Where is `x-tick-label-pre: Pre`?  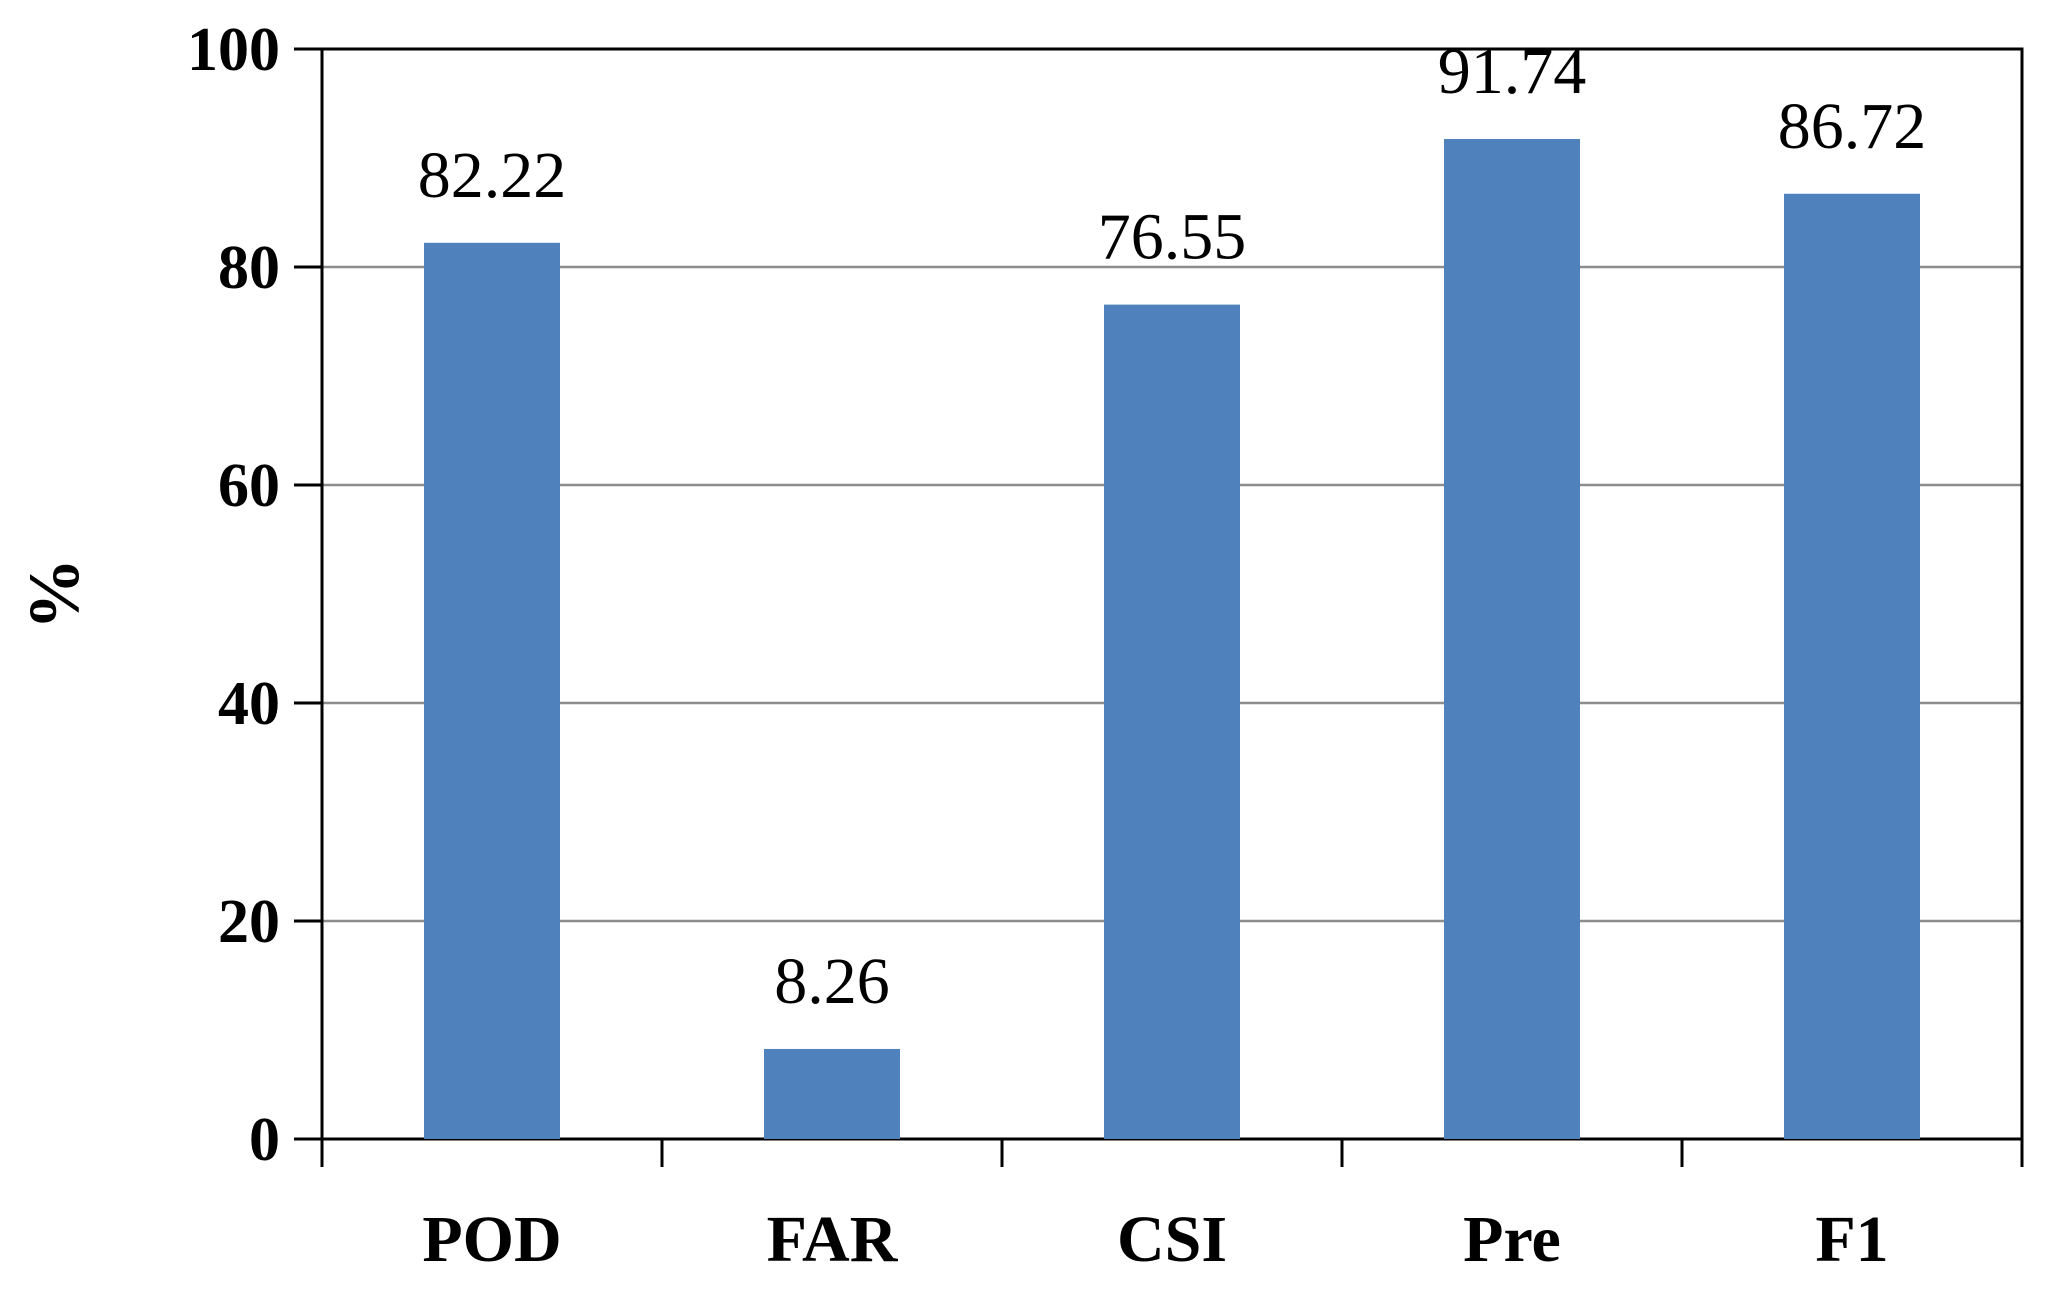 x-tick-label-pre: Pre is located at coordinates (1512, 1239).